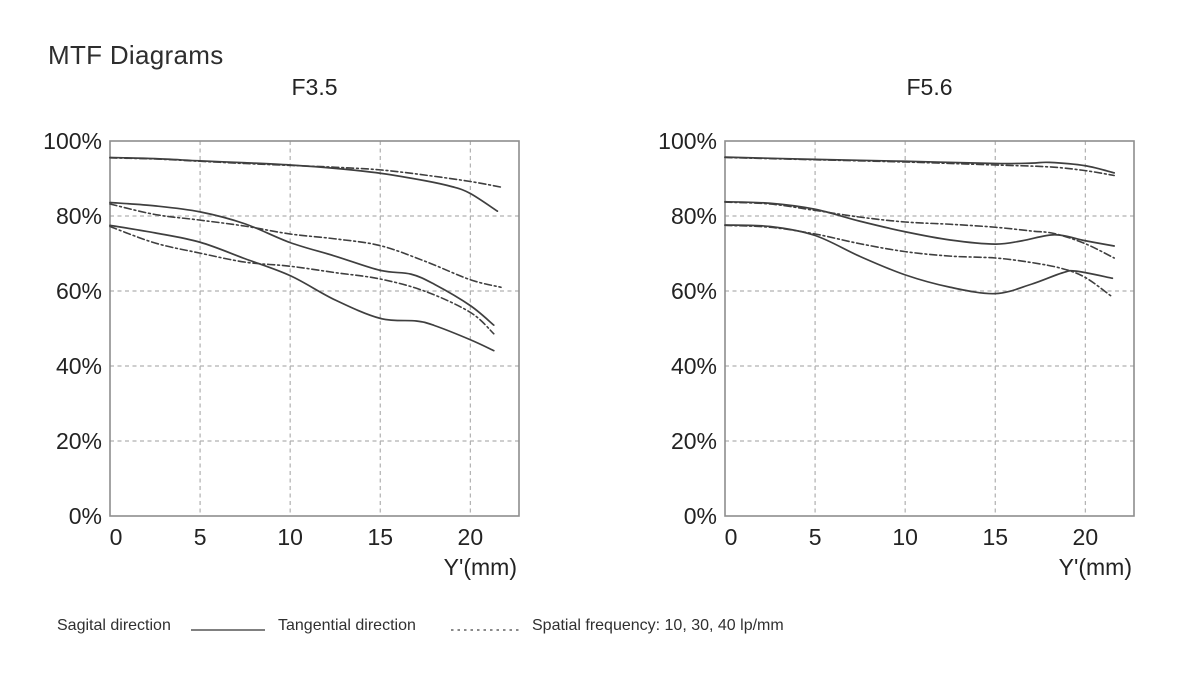 This screenshot has height=687, width=1200. Describe the element at coordinates (486, 630) in the screenshot. I see `dotted-line-icon` at that location.